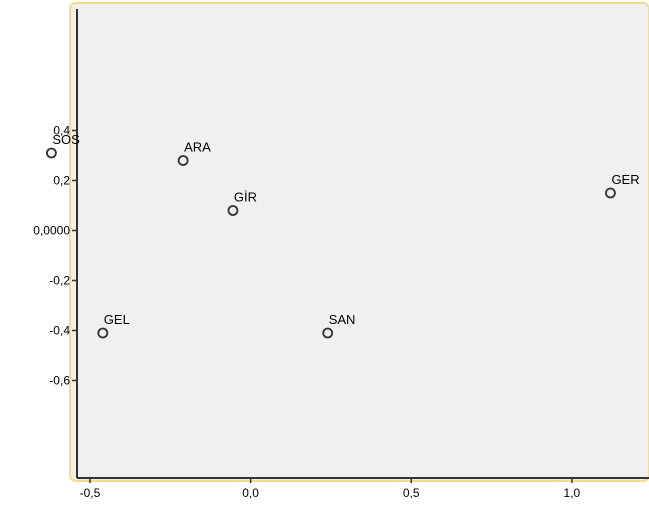  I want to click on y-tick-label: 0,0000, so click(51, 231).